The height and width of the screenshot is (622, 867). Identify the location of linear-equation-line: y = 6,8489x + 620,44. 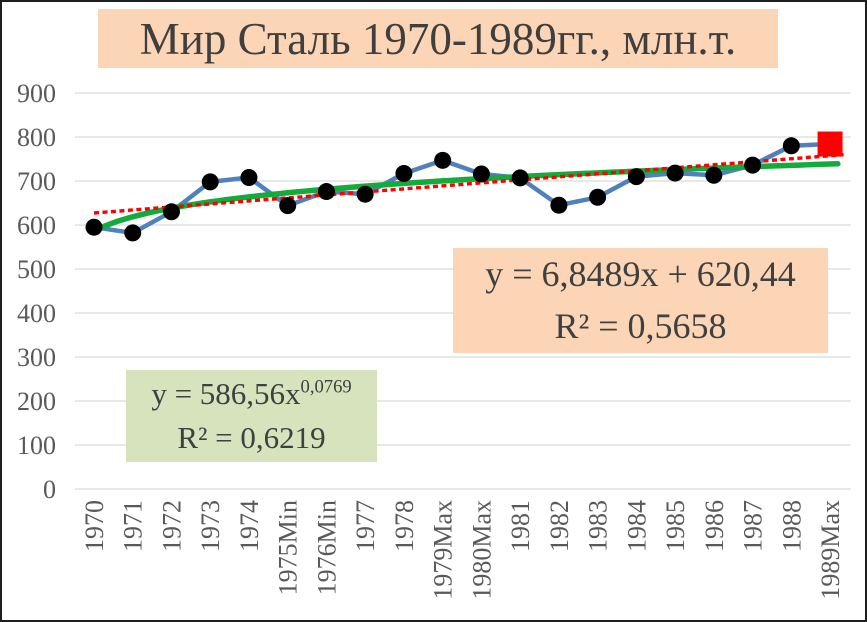
(640, 274).